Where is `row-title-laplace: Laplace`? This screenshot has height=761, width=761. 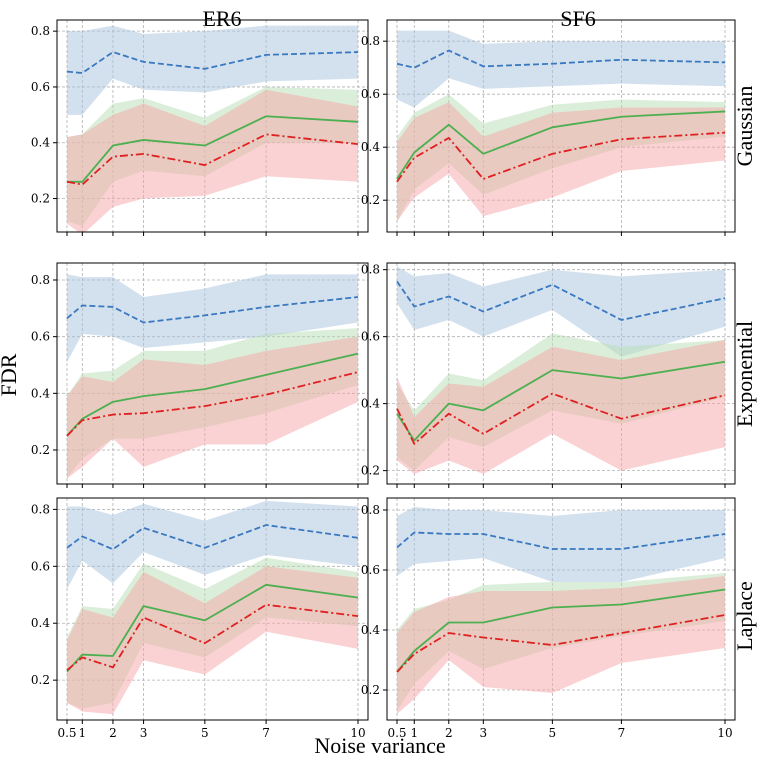
row-title-laplace: Laplace is located at coordinates (744, 616).